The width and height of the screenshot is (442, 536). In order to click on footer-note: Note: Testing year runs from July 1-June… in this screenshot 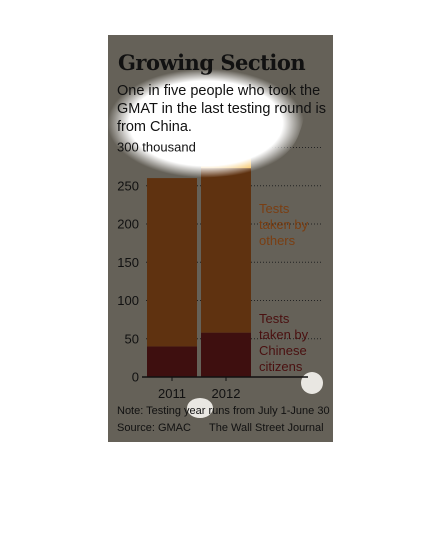, I will do `click(223, 411)`.